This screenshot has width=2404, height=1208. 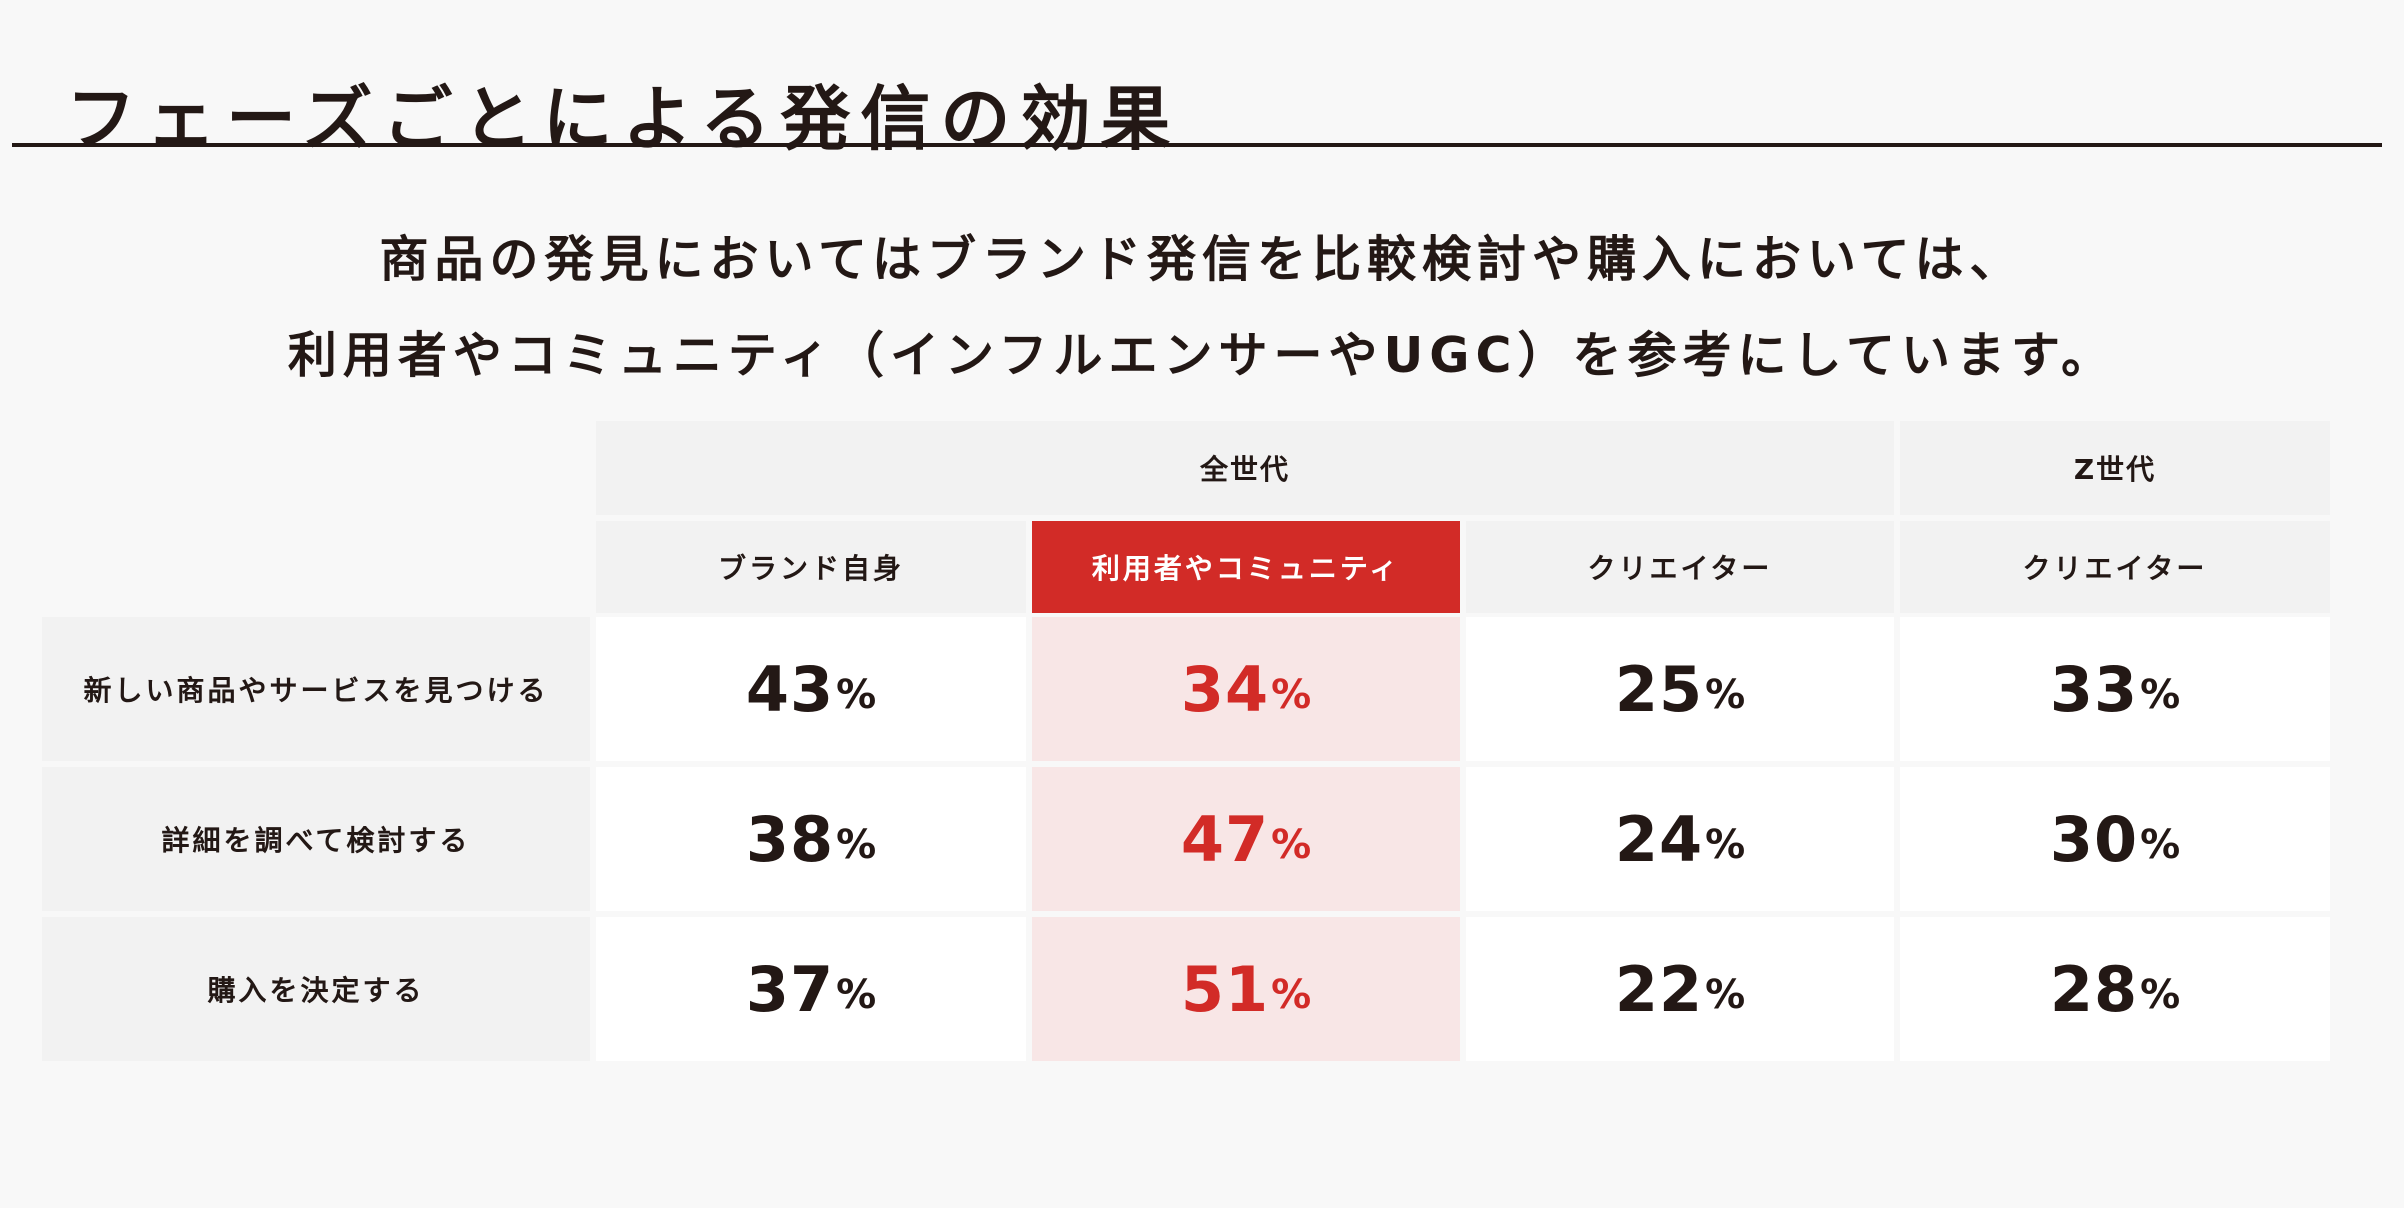 I want to click on row-header-label: 詳細を調べて検討する, so click(x=316, y=840).